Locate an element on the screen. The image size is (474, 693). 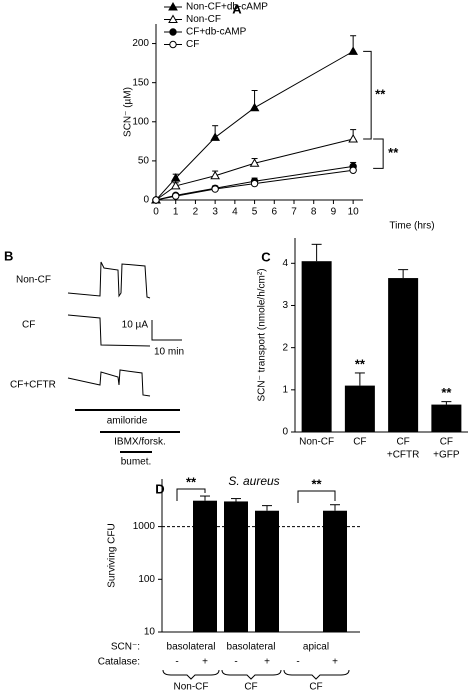
legend-label: CF+db-cAMP is located at coordinates (216, 32).